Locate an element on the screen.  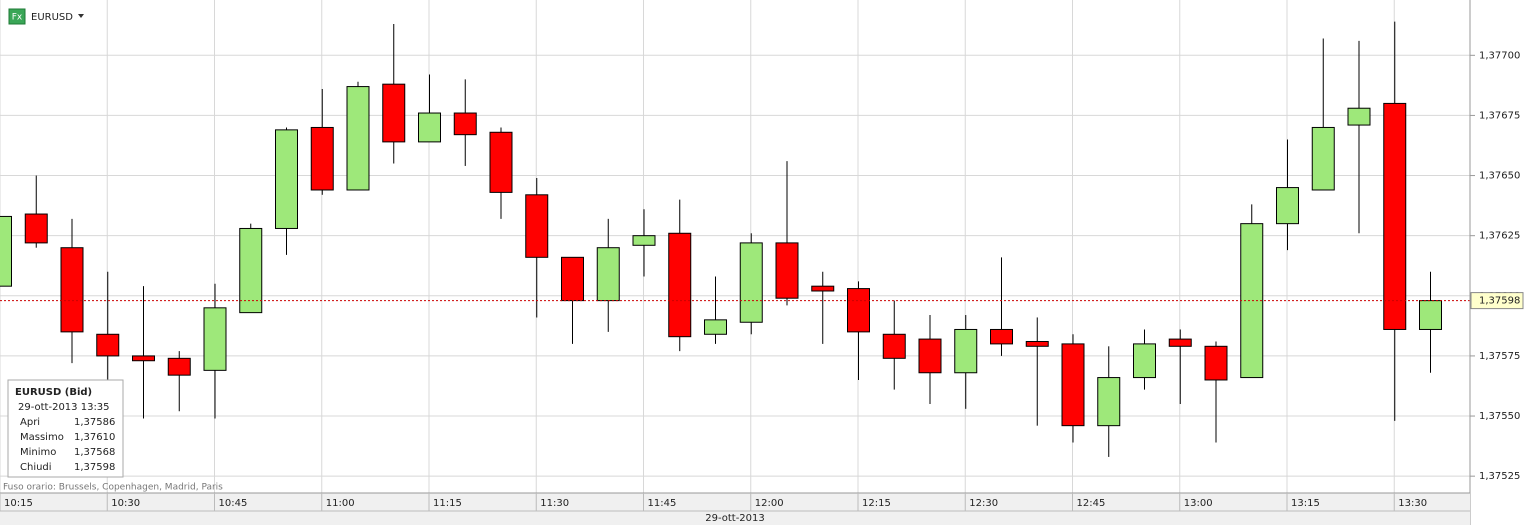
fx-icon is located at coordinates (17, 16).